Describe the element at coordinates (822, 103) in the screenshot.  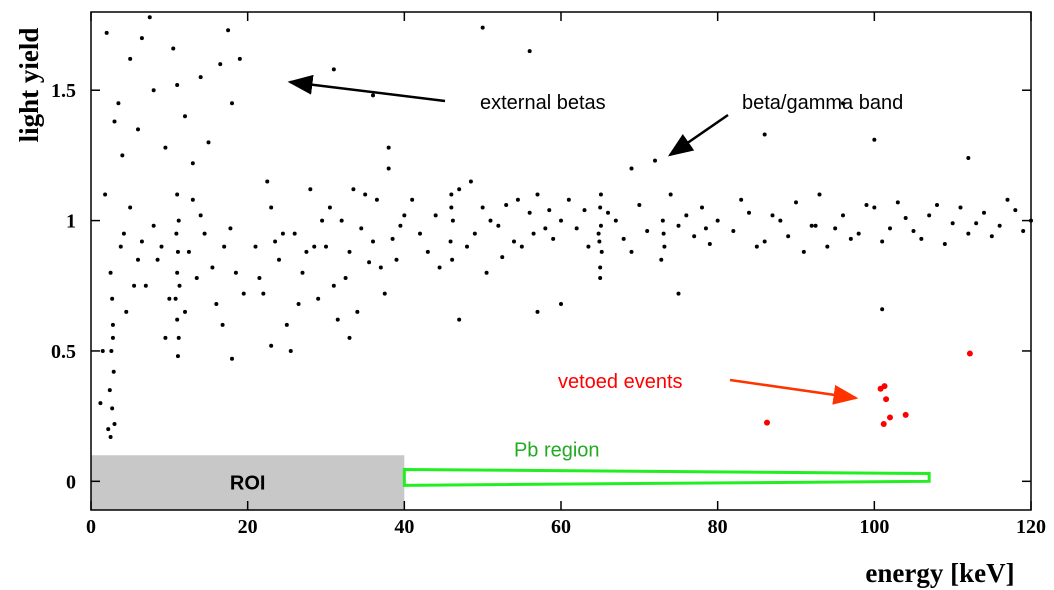
I see `annotation: beta/gamma band` at that location.